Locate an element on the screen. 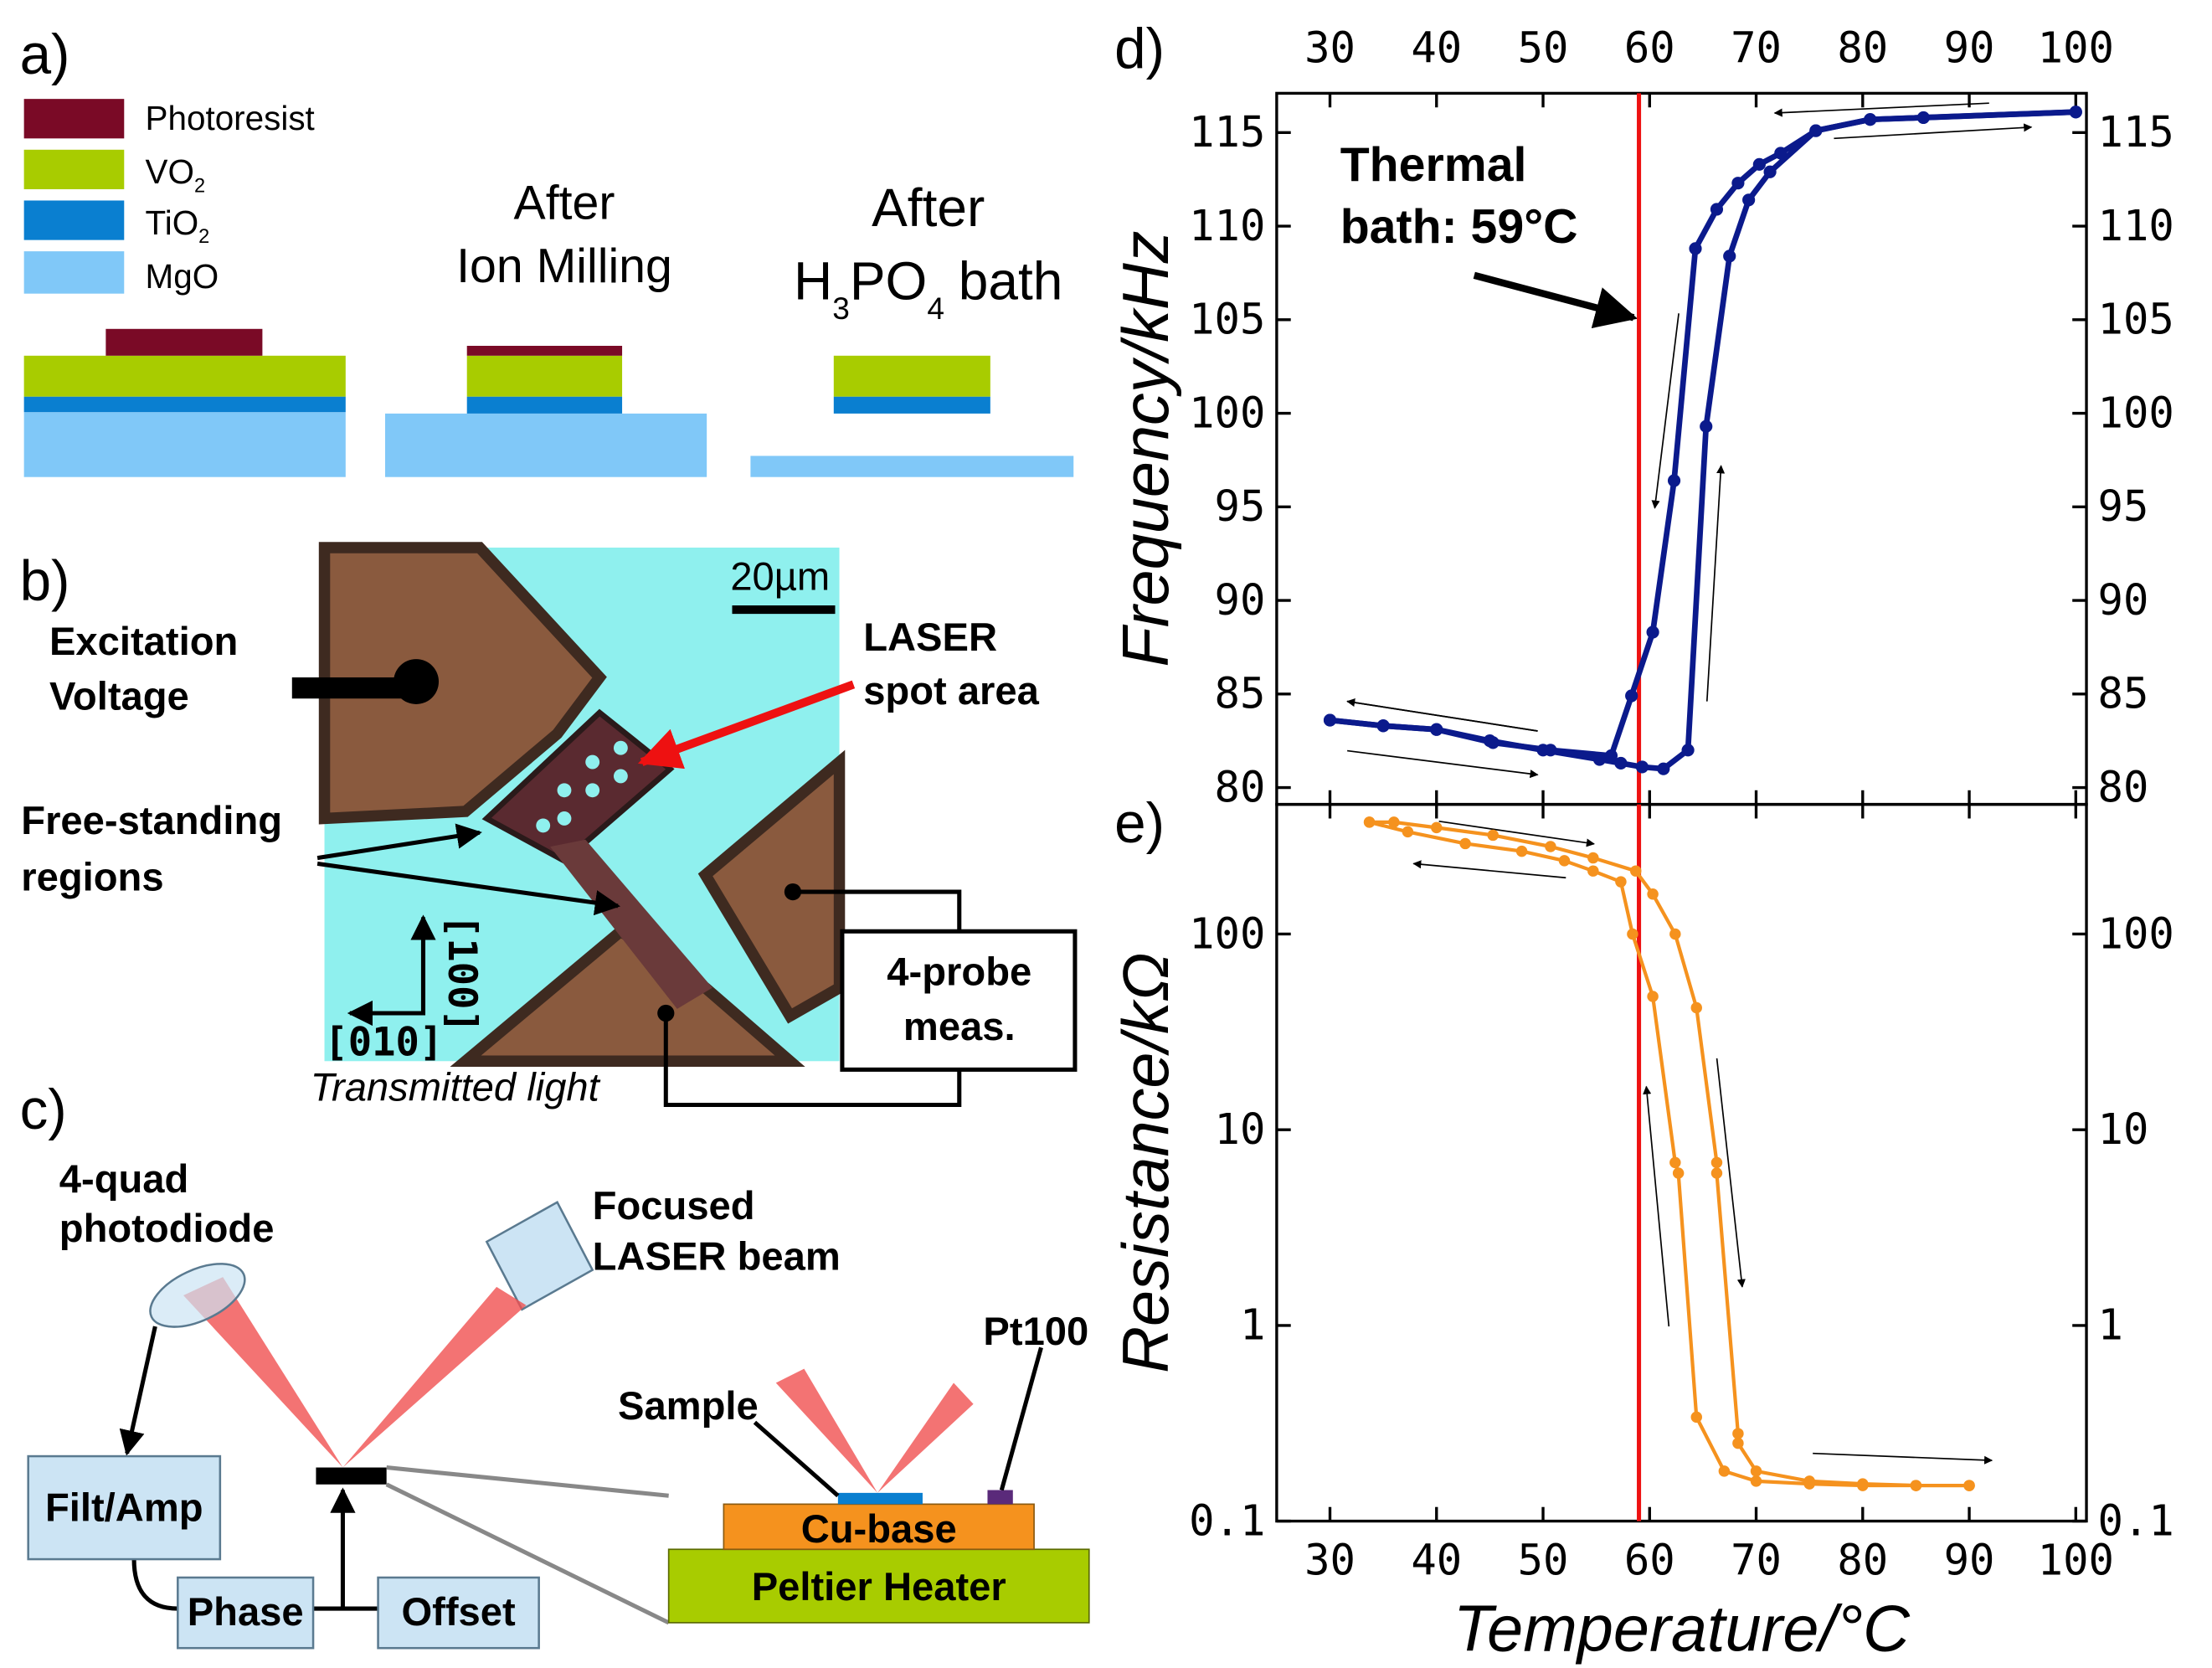  label: Filt/Amp is located at coordinates (124, 1507).